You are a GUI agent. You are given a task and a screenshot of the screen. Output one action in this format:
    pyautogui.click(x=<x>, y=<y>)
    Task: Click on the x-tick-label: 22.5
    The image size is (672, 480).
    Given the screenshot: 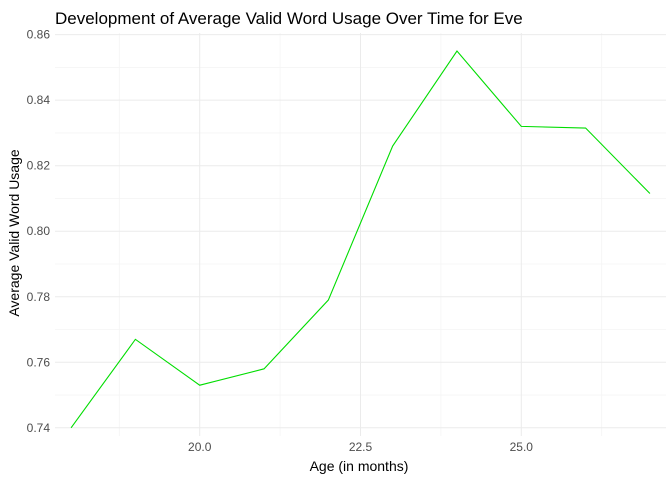 What is the action you would take?
    pyautogui.click(x=361, y=447)
    